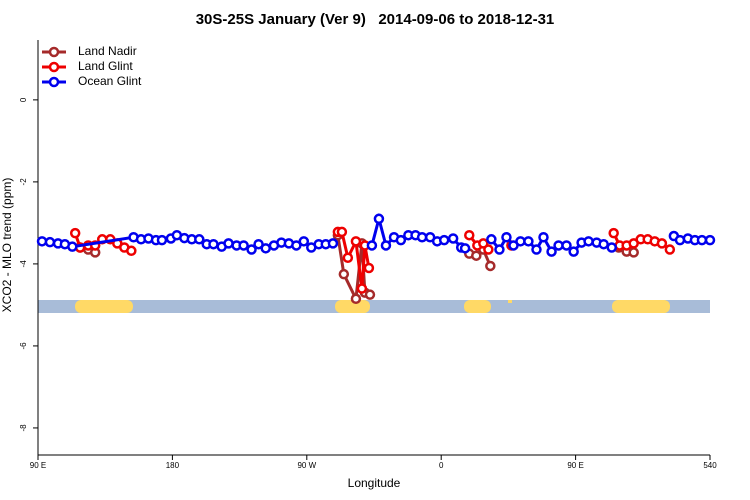  I want to click on legend-label: Ocean Glint, so click(110, 81).